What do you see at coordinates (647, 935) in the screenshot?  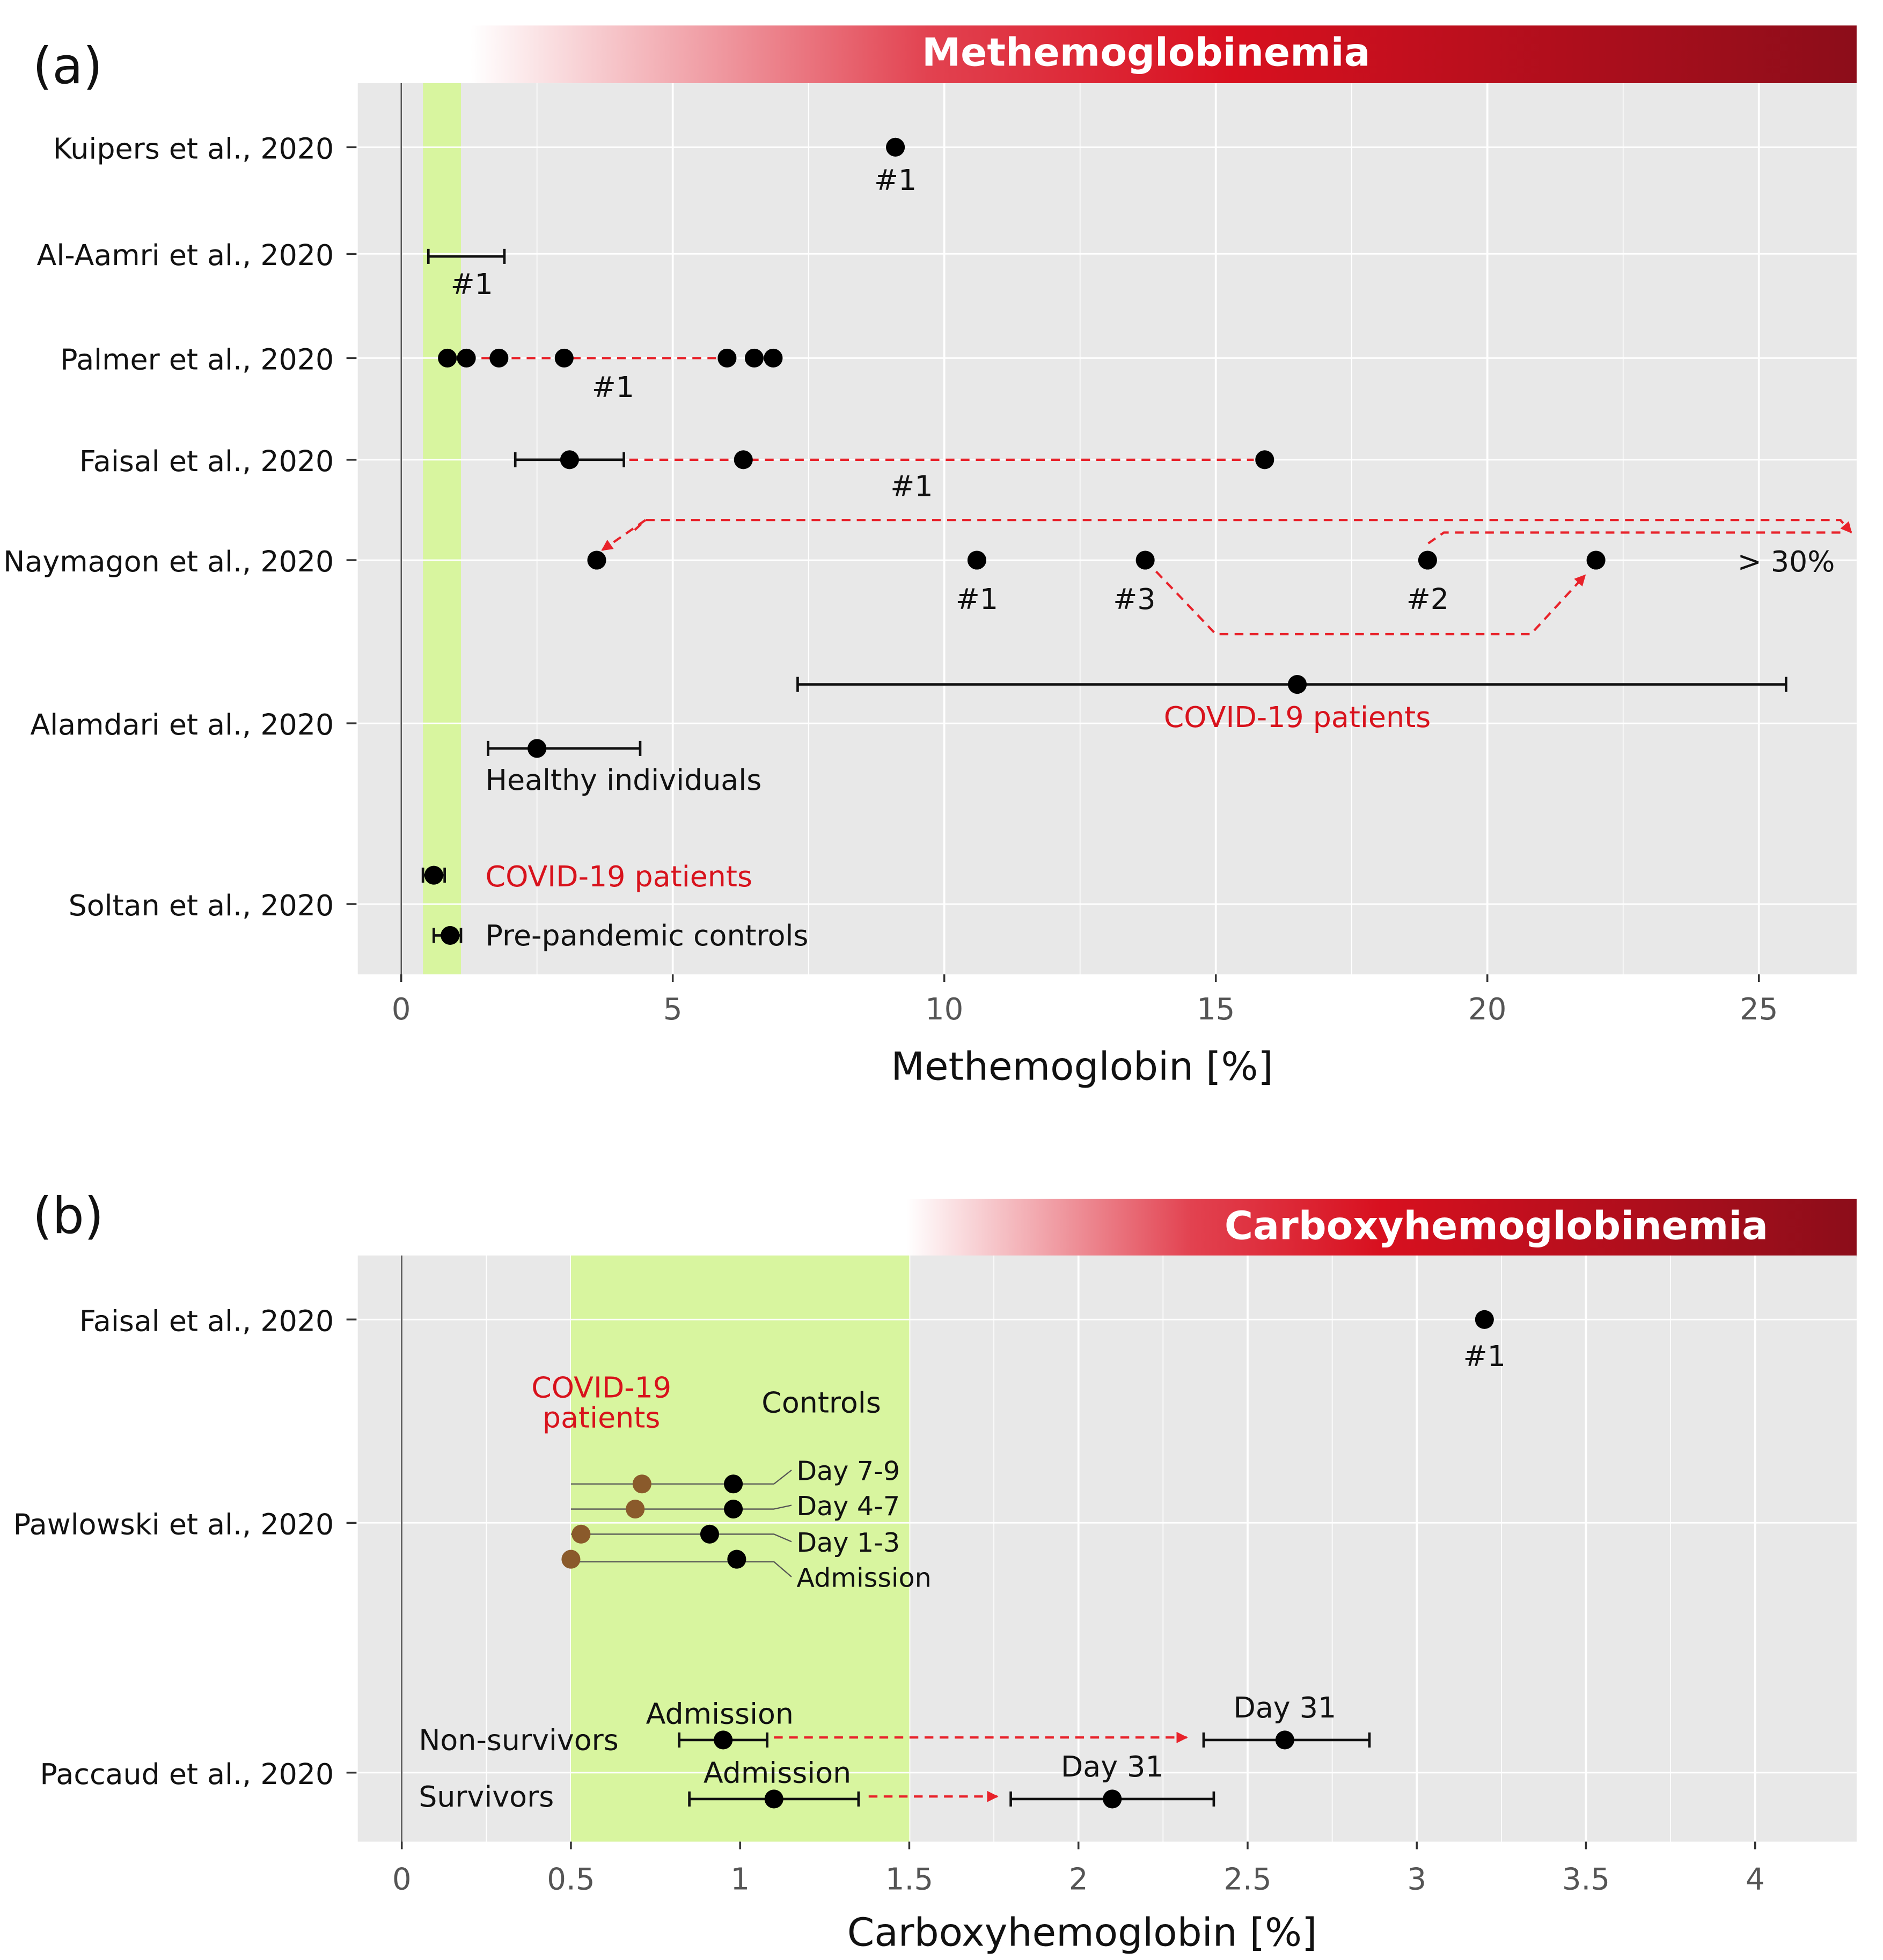 I see `annotation-label: Pre-pandemic controls` at bounding box center [647, 935].